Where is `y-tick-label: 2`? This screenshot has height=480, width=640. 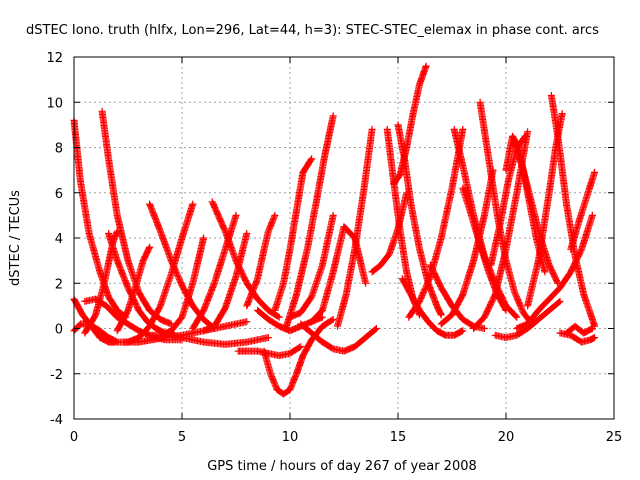
y-tick-label: 2 is located at coordinates (59, 284).